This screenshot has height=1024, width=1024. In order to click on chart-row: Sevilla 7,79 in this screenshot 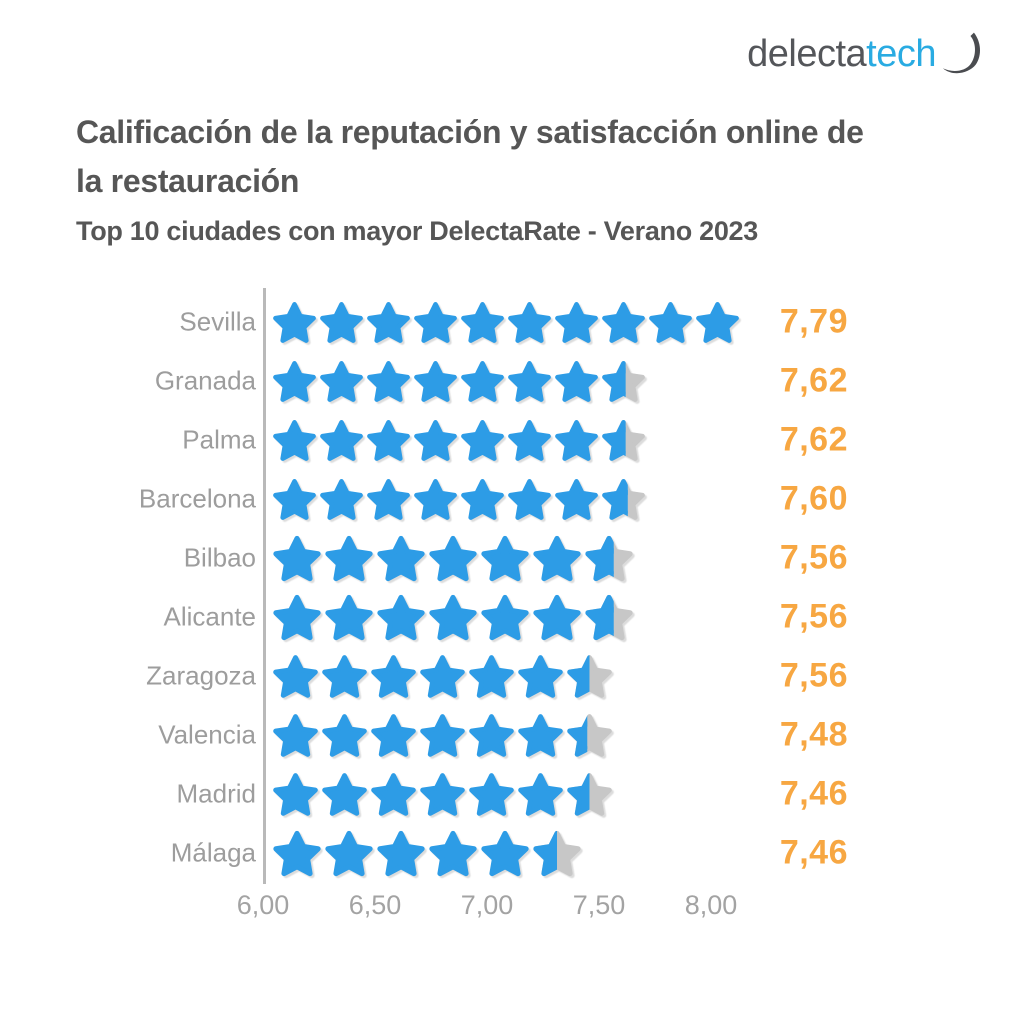, I will do `click(512, 321)`.